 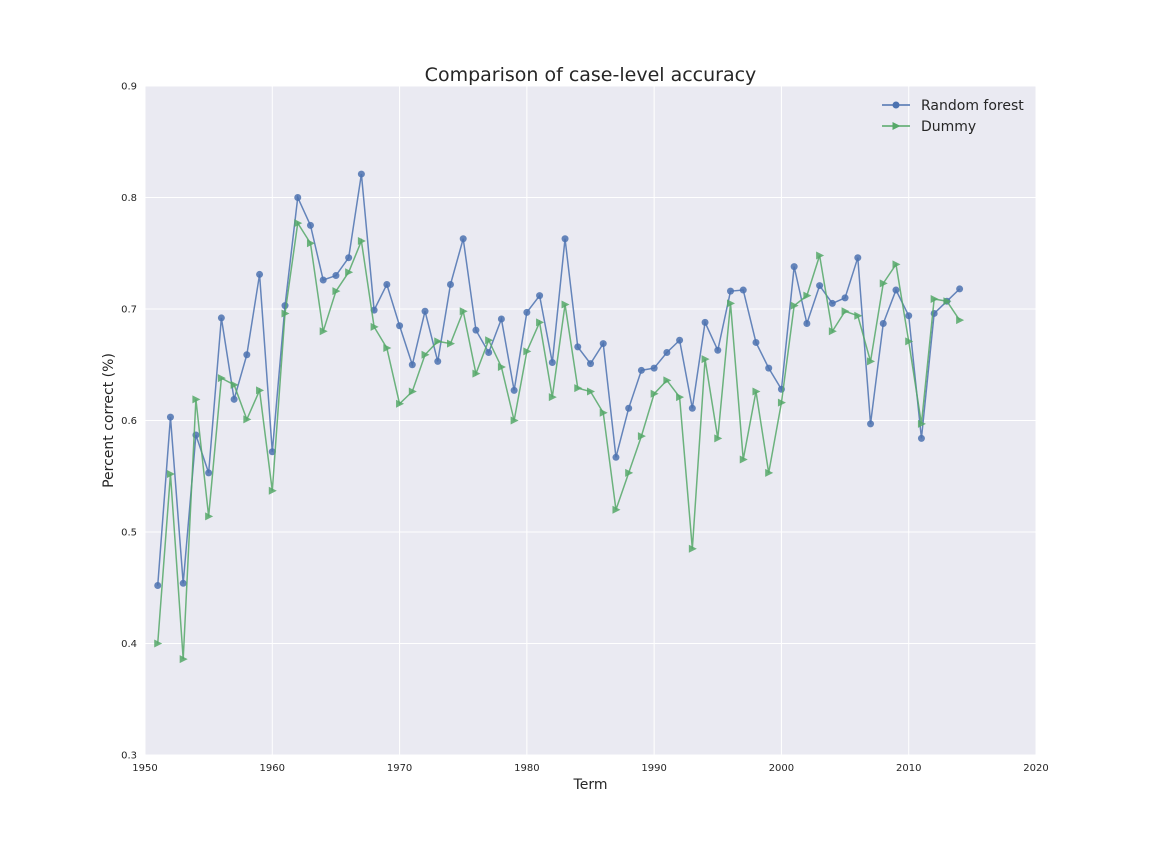 I want to click on x-tick-label: 2010, so click(x=908, y=768).